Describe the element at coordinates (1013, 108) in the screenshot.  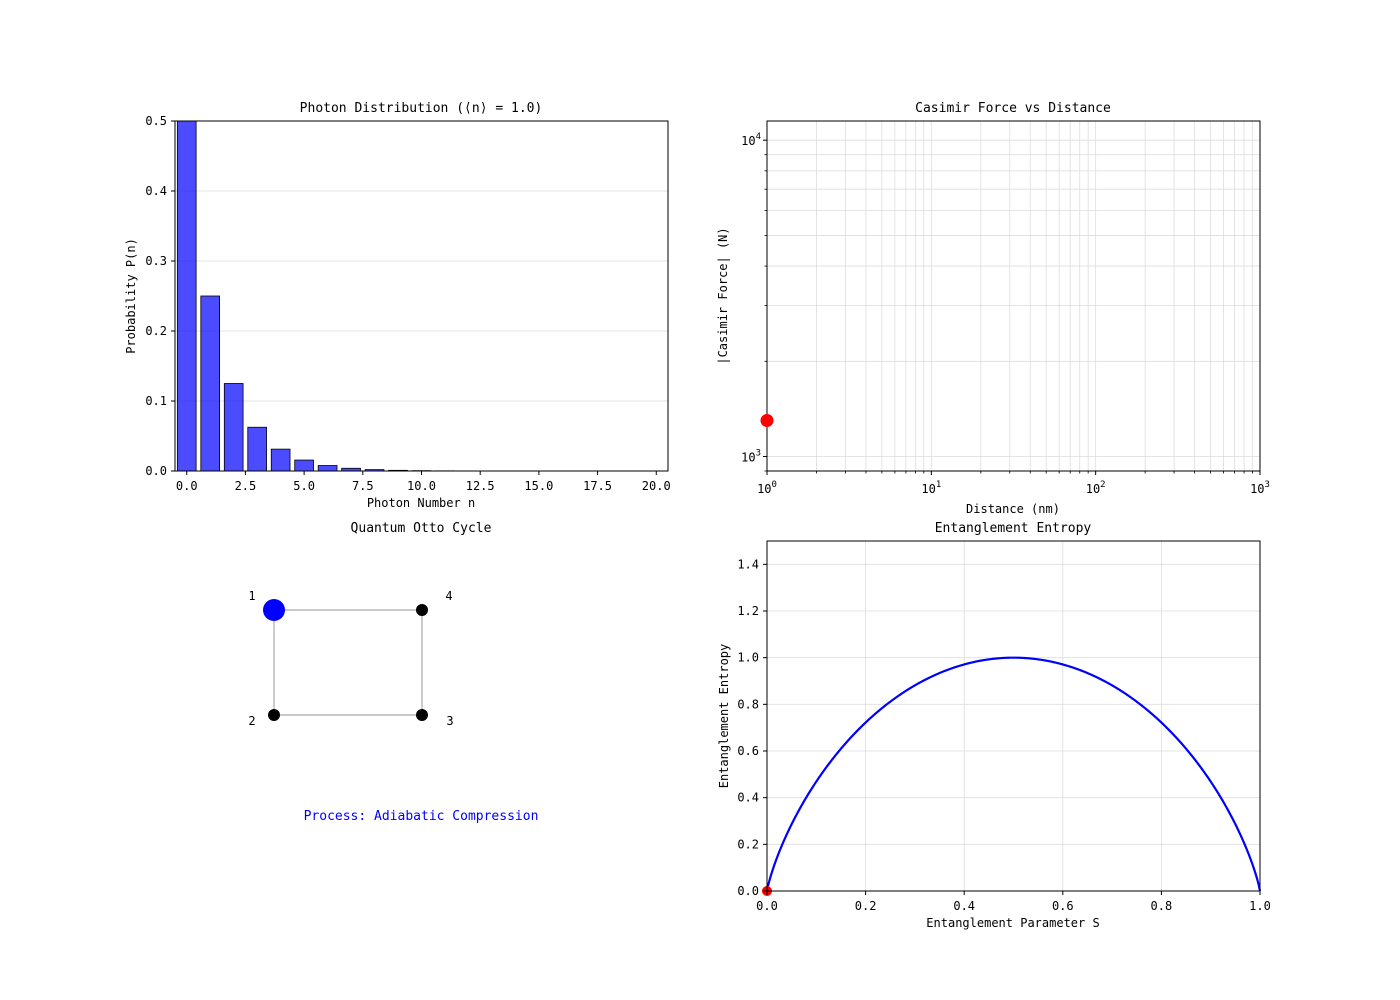
I see `chart-title: Casimir Force vs Distance` at that location.